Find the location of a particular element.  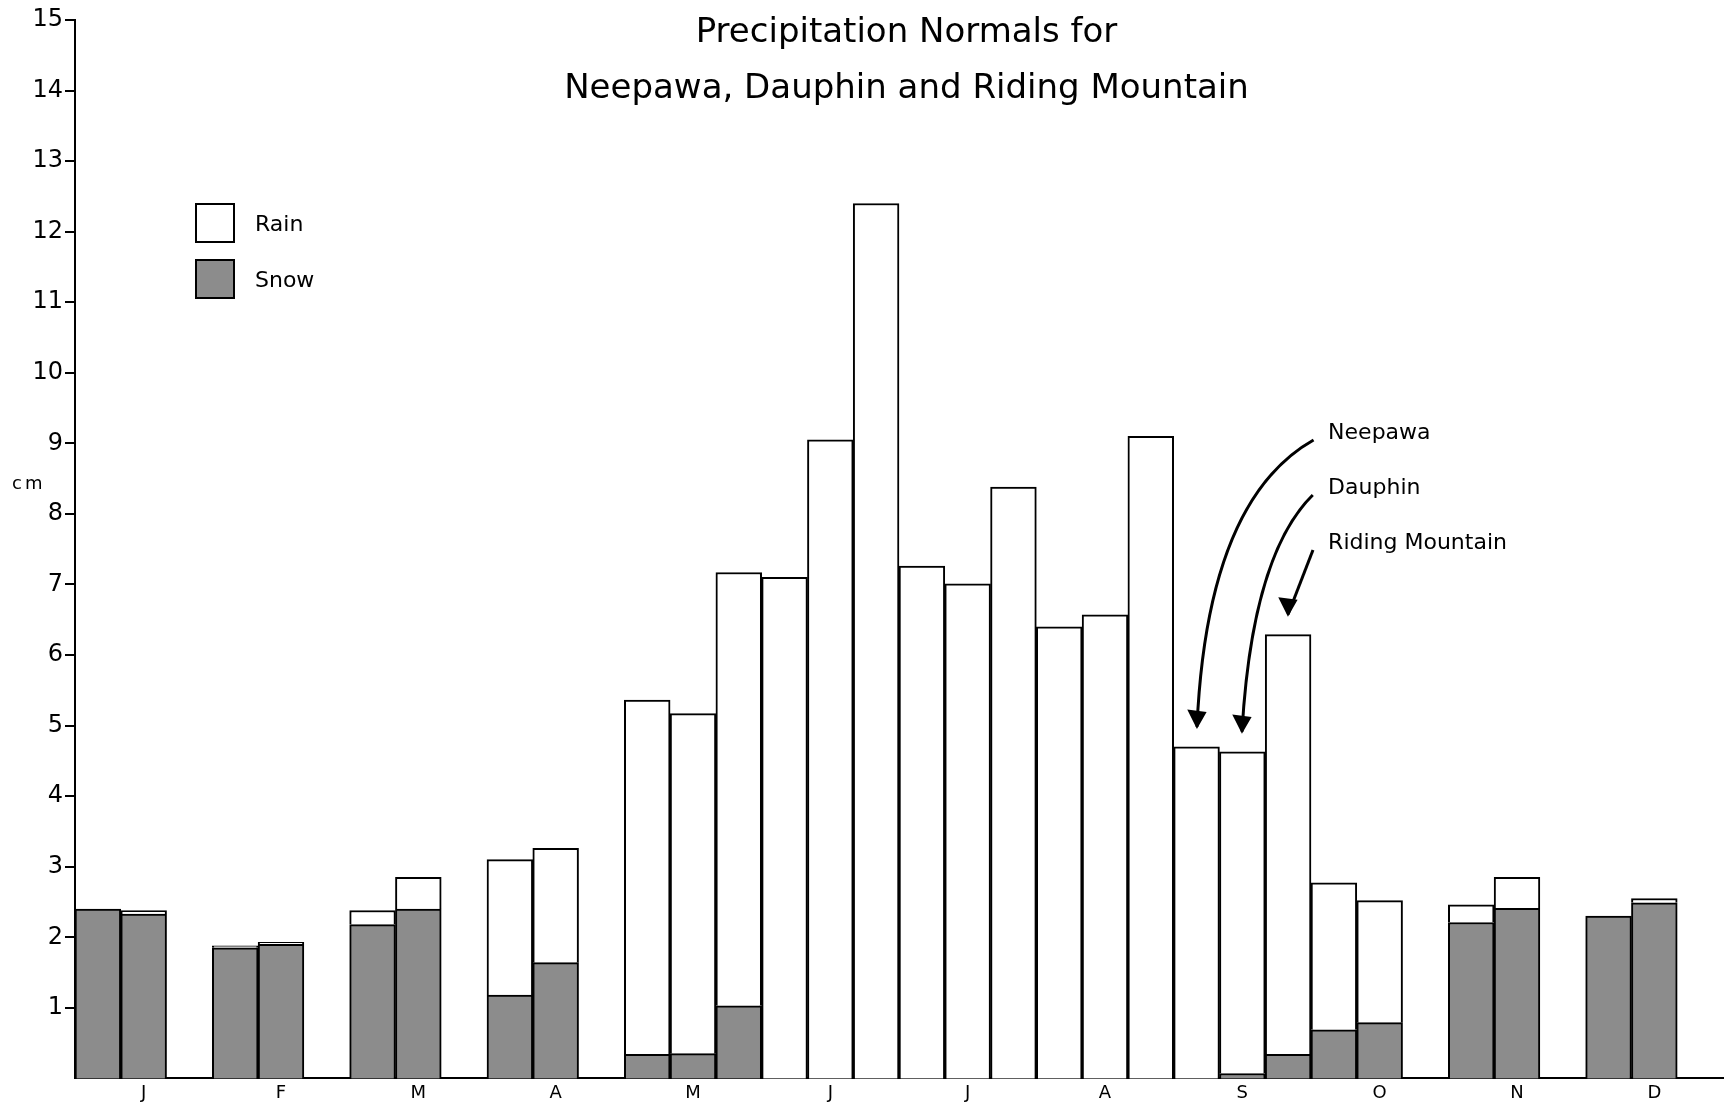

annotation: Dauphin is located at coordinates (1374, 486).